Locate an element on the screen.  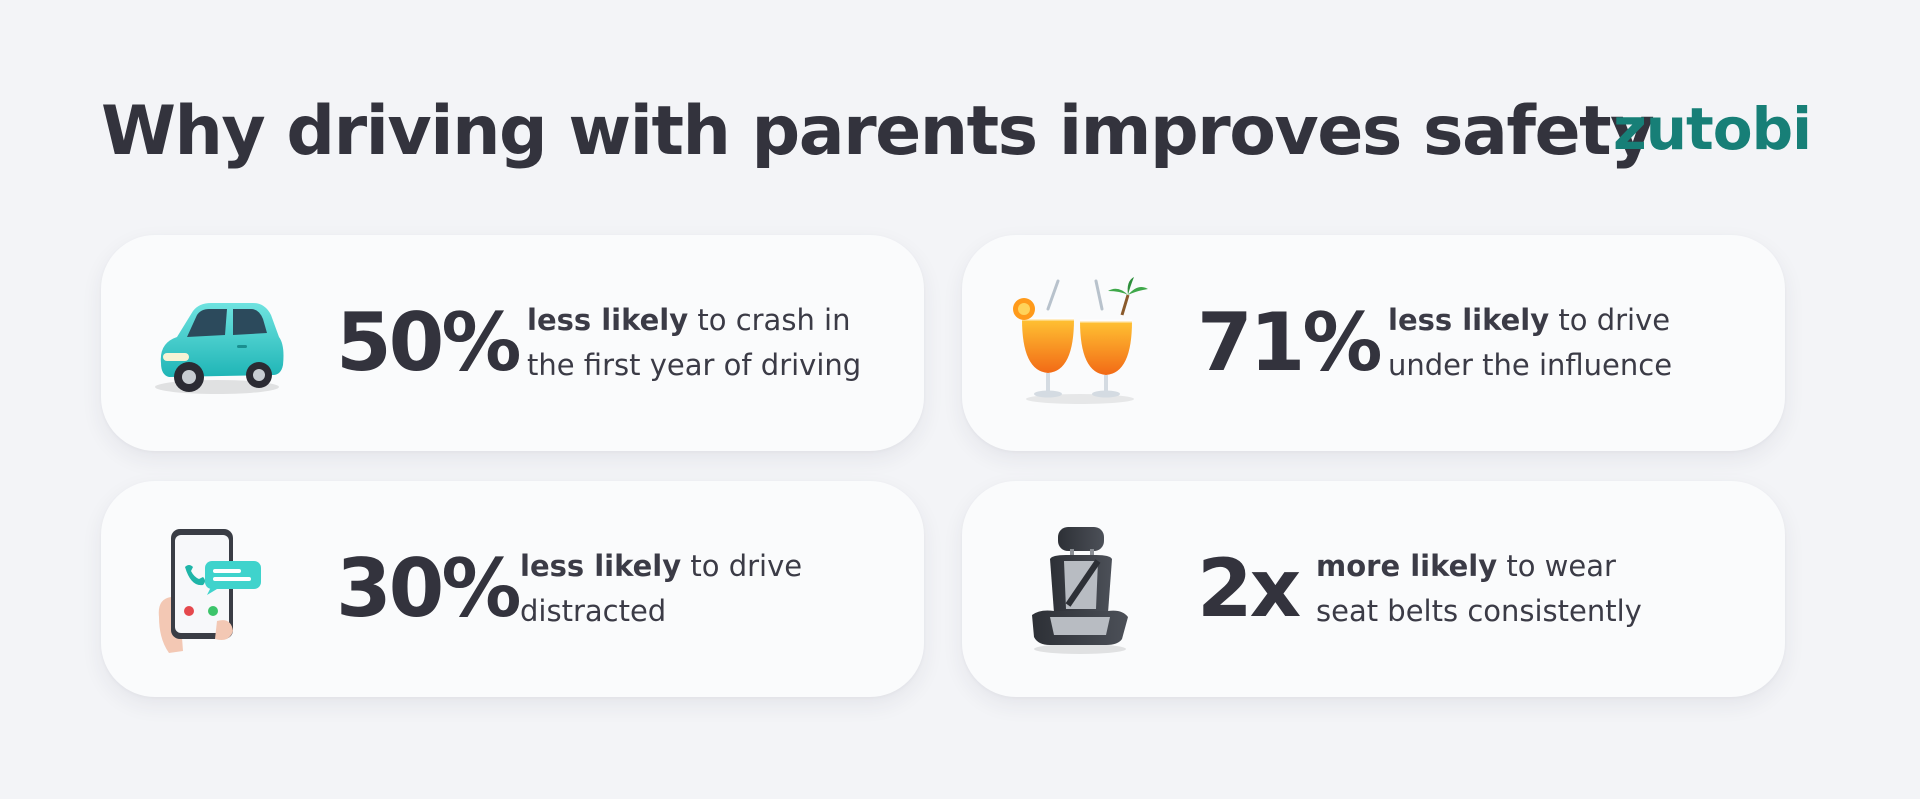
stat-description: less likely to drive distracted is located at coordinates (705, 589).